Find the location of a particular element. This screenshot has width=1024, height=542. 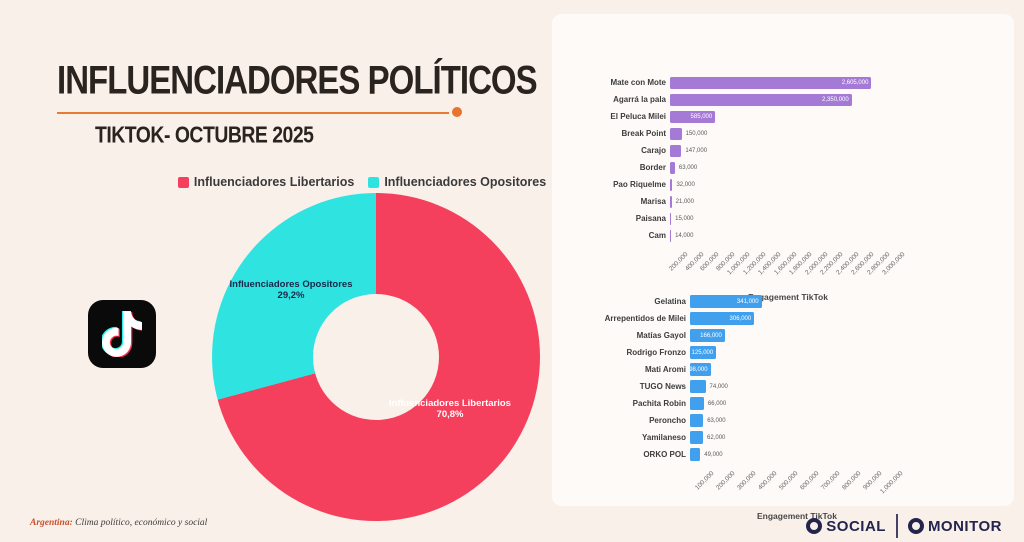

category-label: ORKO POL is located at coordinates (664, 454).